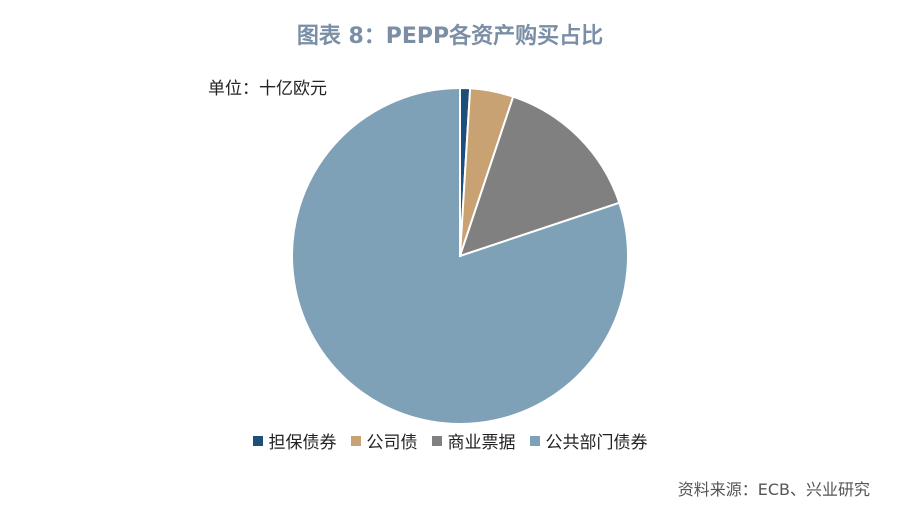  Describe the element at coordinates (596, 443) in the screenshot. I see `legend-label: 公共部门债券` at that location.